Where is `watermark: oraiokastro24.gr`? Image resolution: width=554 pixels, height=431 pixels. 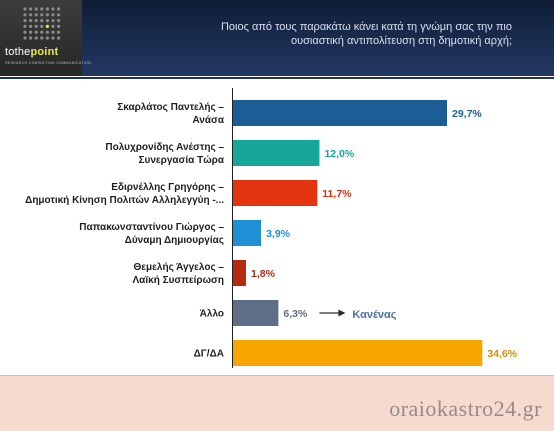
watermark: oraiokastro24.gr is located at coordinates (465, 408).